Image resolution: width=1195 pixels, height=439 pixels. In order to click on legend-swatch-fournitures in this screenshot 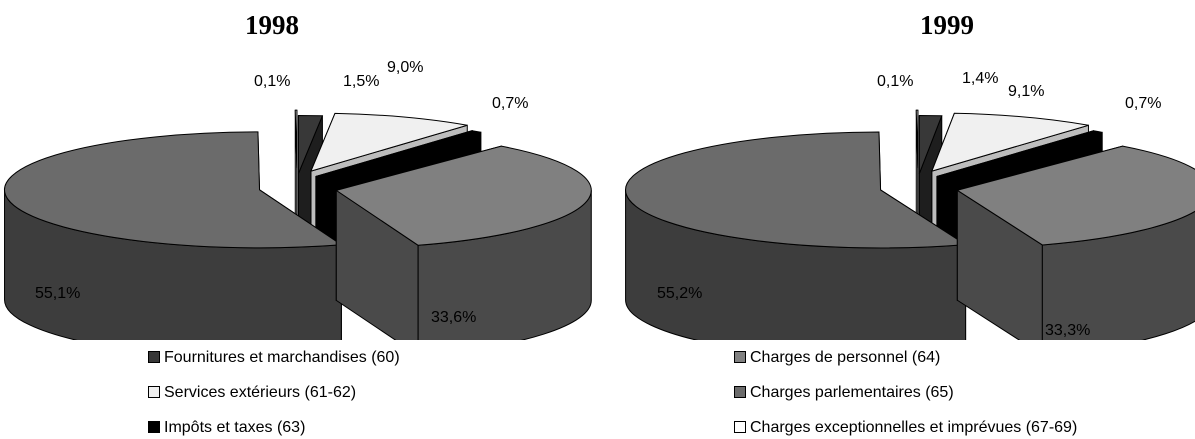, I will do `click(154, 357)`.